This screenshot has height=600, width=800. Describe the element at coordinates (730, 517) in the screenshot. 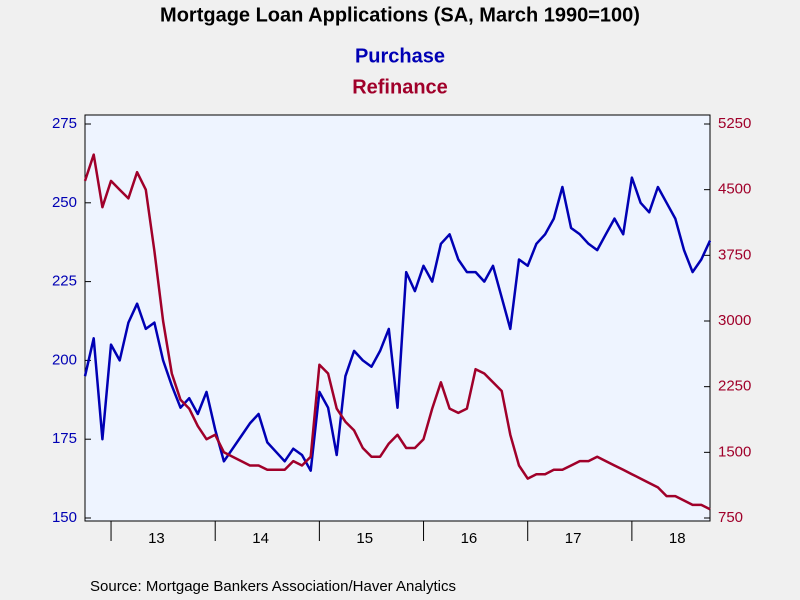

I see `y2-tick-label: 750` at that location.